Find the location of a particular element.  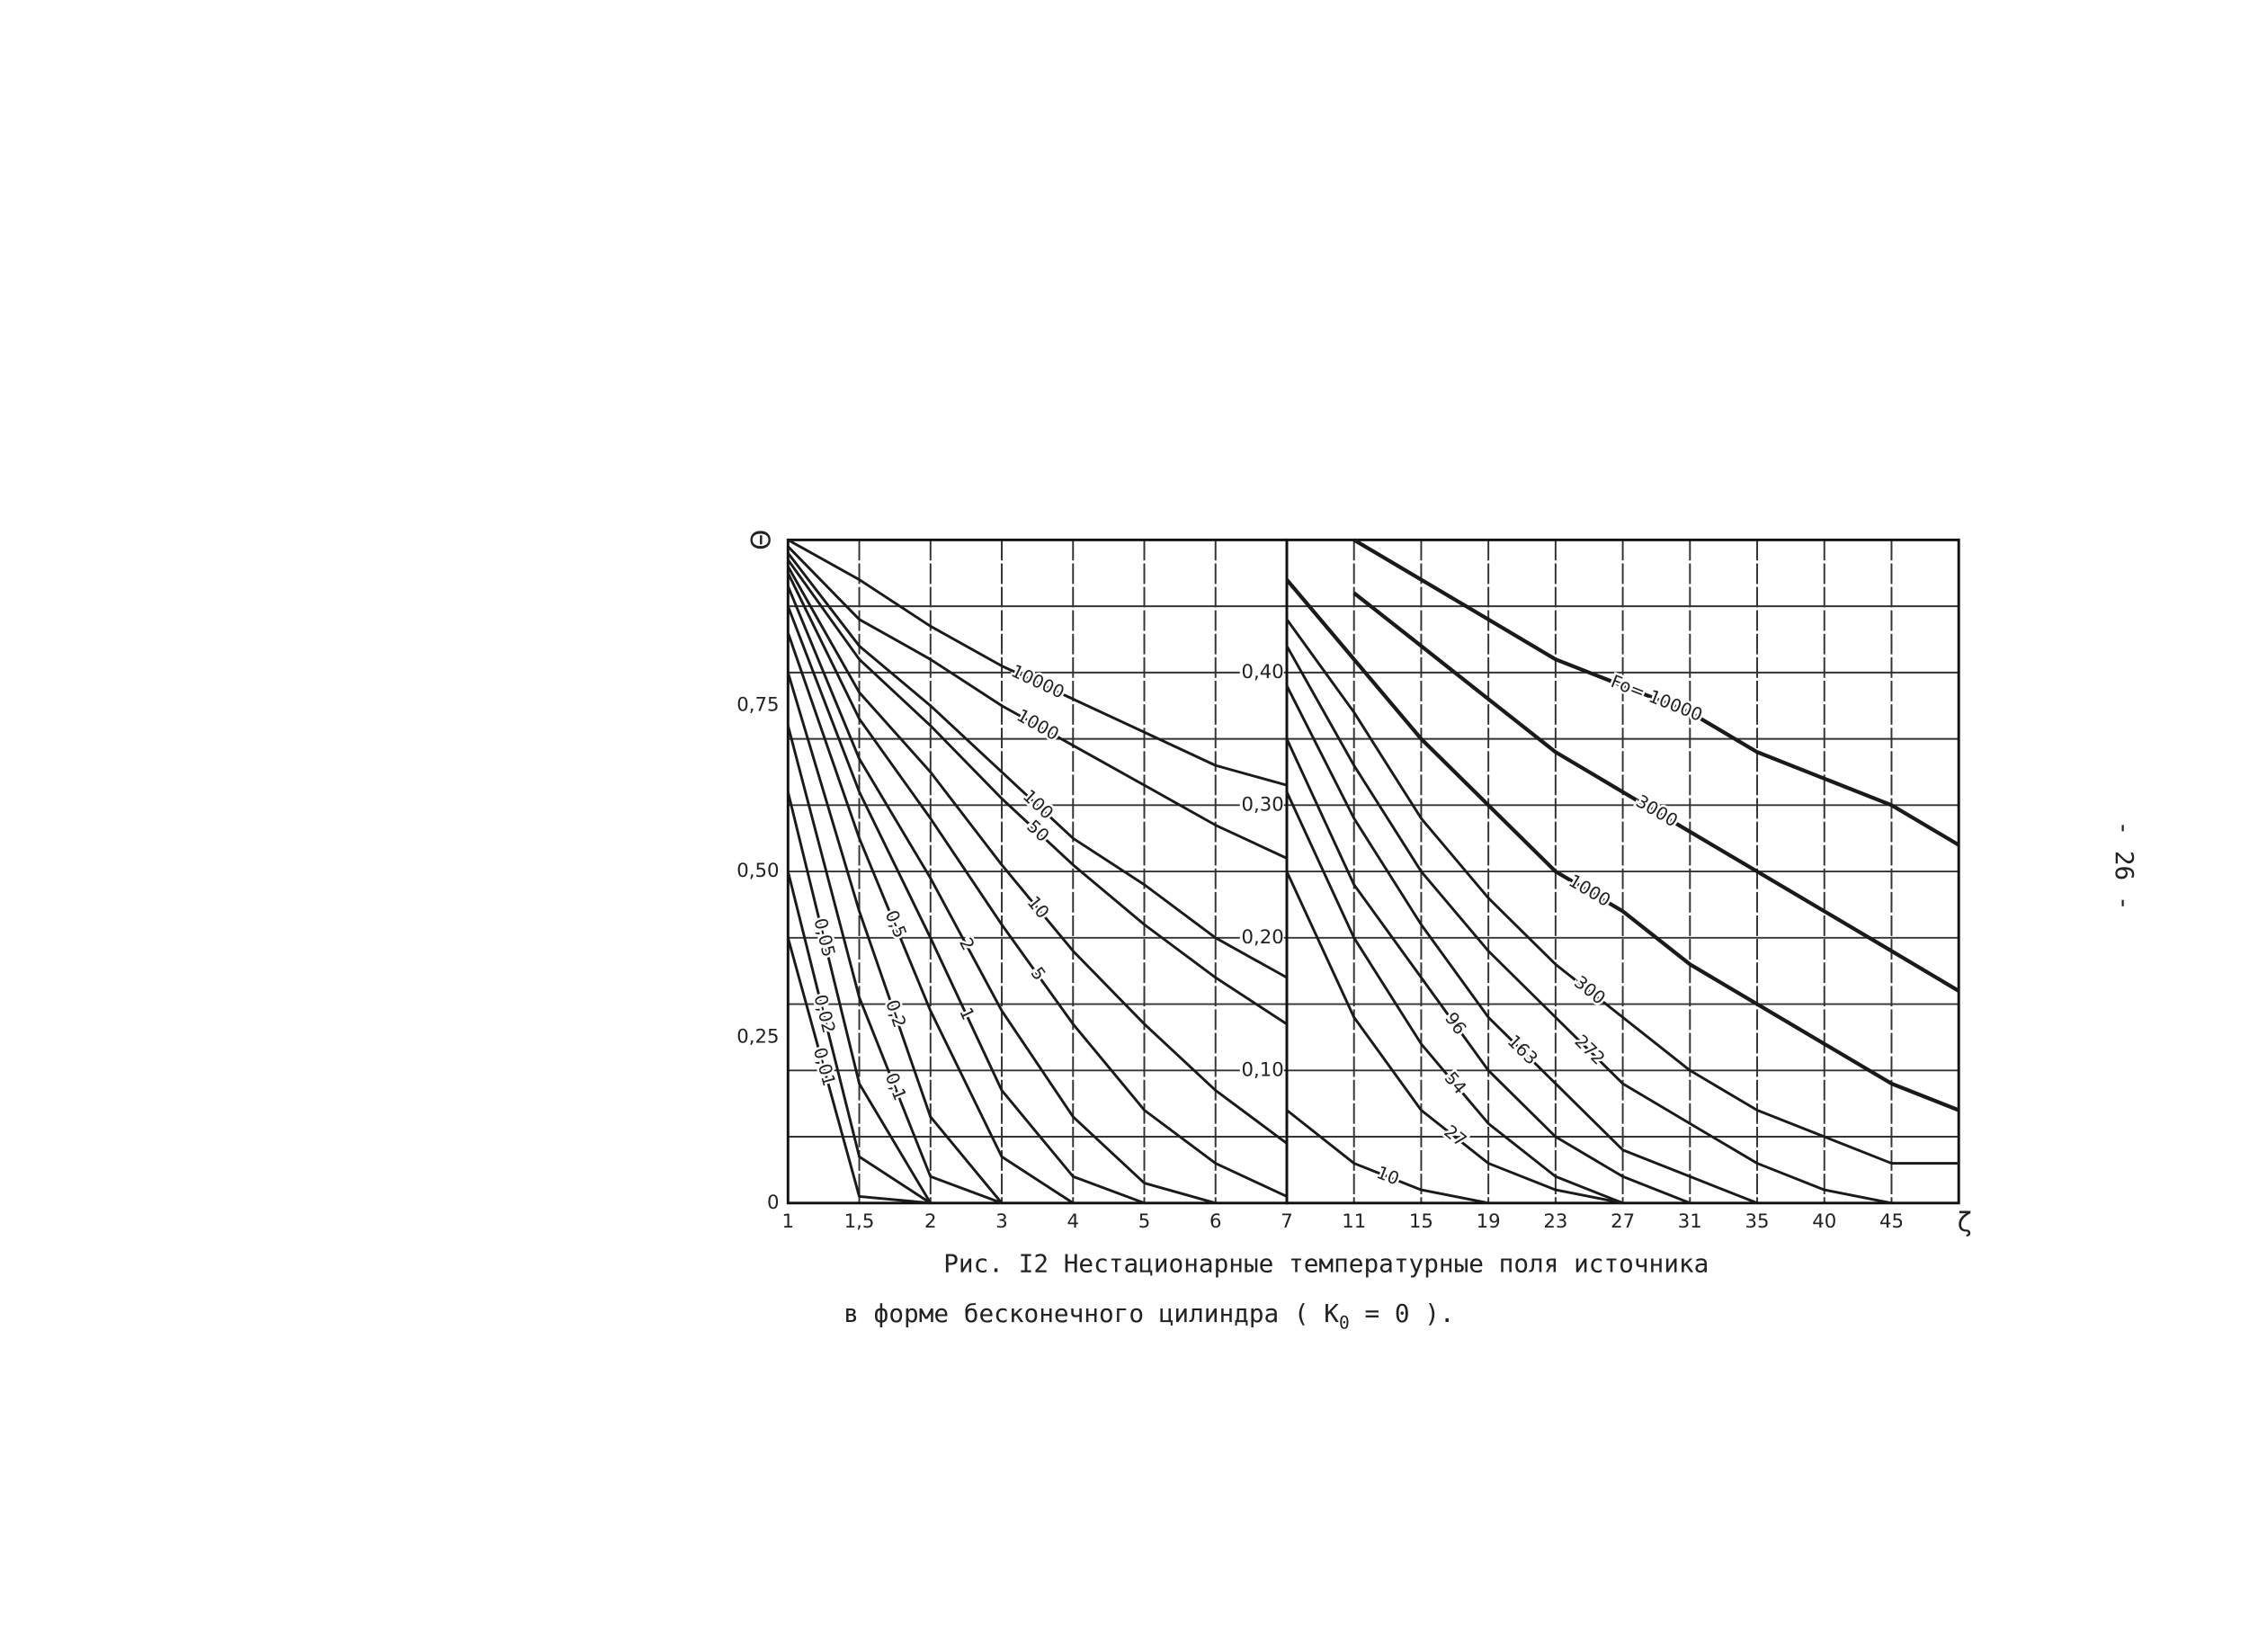

curve-label: 0,1 is located at coordinates (896, 1086).